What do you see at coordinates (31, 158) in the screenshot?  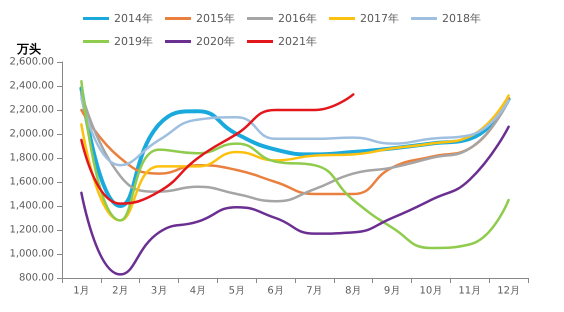 I see `y-tick-label: 1,800.00` at bounding box center [31, 158].